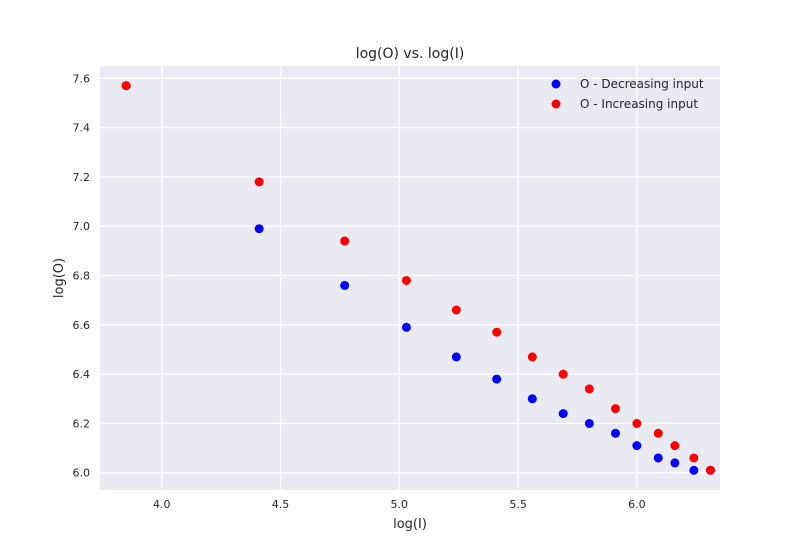 The height and width of the screenshot is (550, 800). I want to click on x-tick-label: 5.5, so click(518, 504).